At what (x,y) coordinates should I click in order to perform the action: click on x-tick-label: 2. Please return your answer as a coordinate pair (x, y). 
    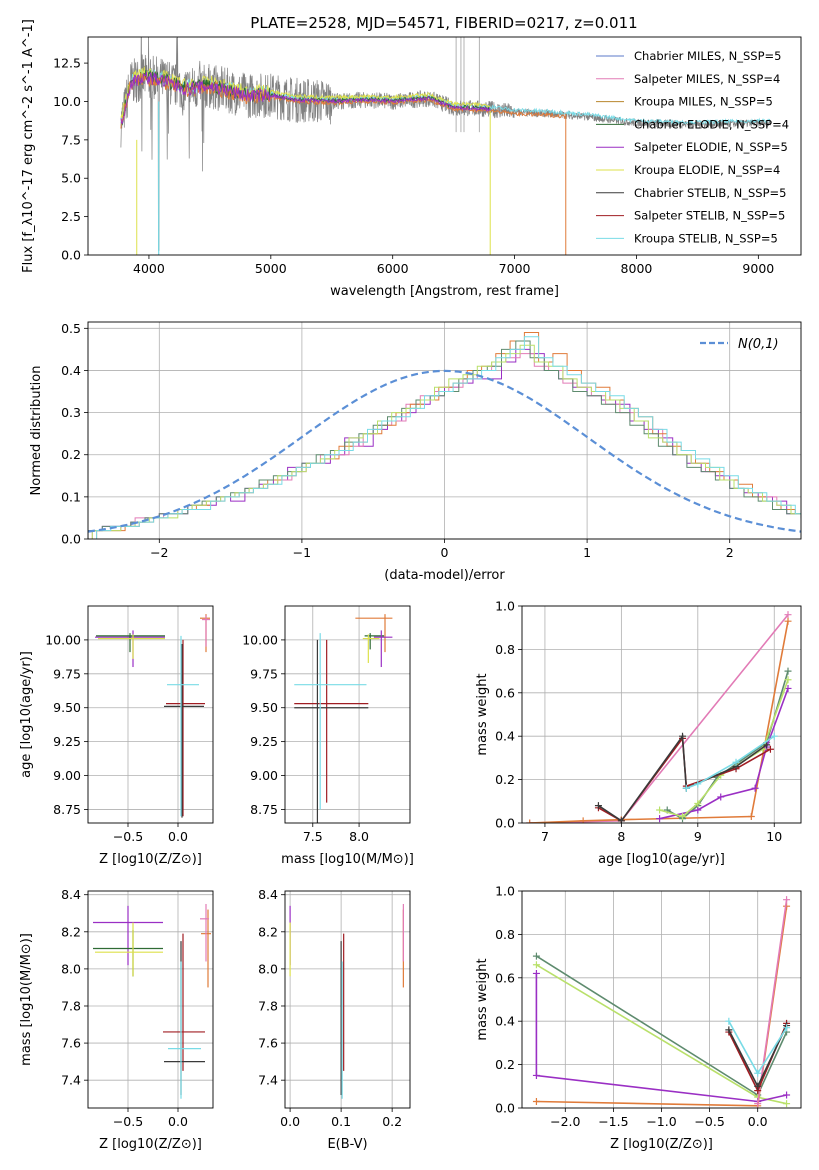
    Looking at the image, I should click on (730, 552).